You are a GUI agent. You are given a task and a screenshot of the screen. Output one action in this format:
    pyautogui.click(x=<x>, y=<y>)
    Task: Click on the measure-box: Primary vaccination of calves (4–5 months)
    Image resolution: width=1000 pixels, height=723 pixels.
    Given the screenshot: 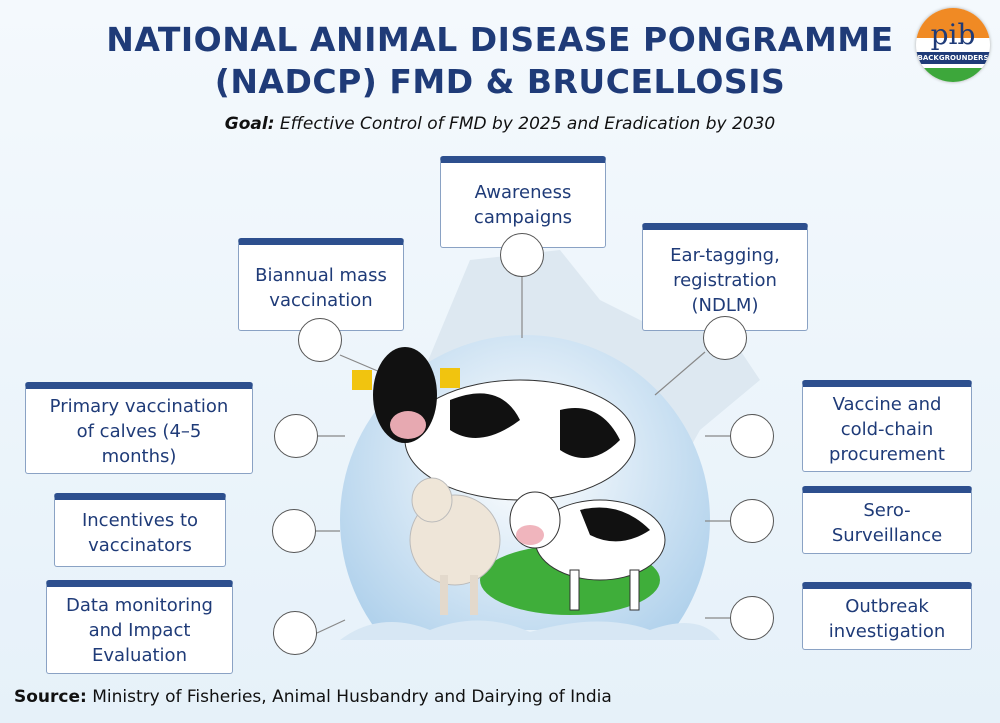 What is the action you would take?
    pyautogui.click(x=139, y=428)
    